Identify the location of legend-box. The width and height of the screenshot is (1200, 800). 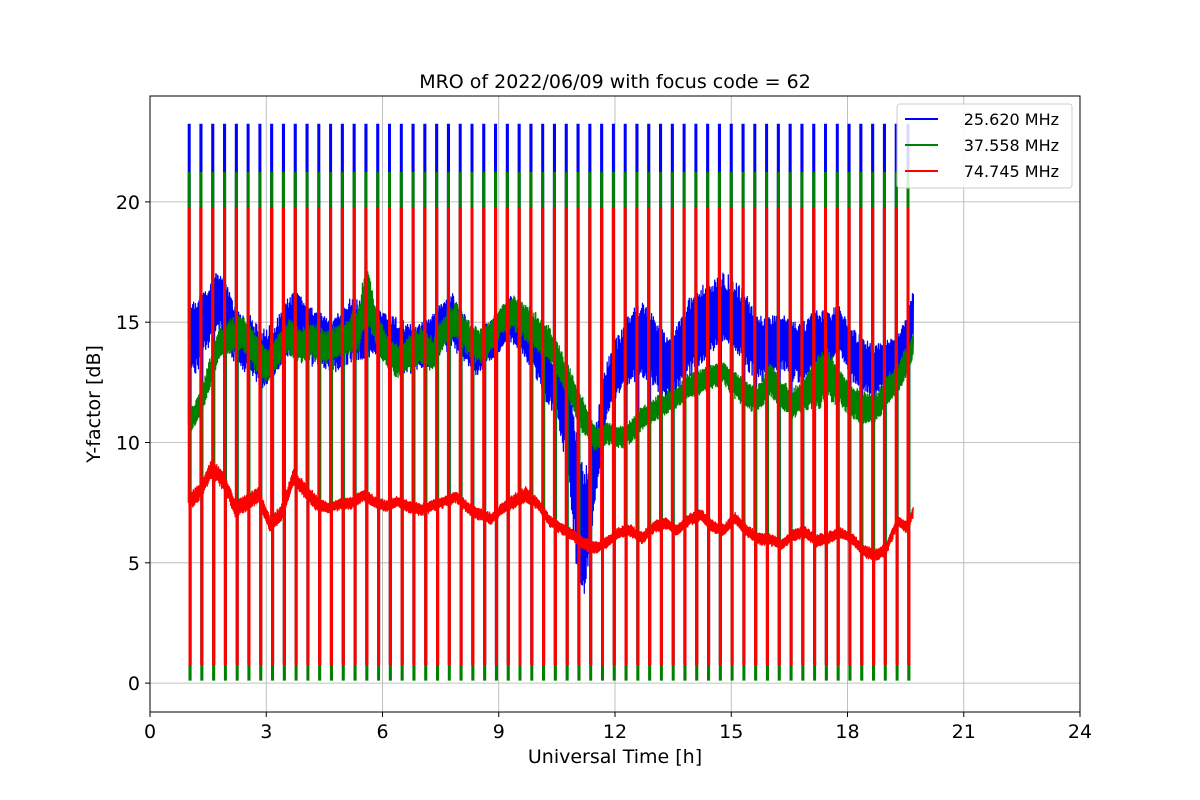
(984, 146).